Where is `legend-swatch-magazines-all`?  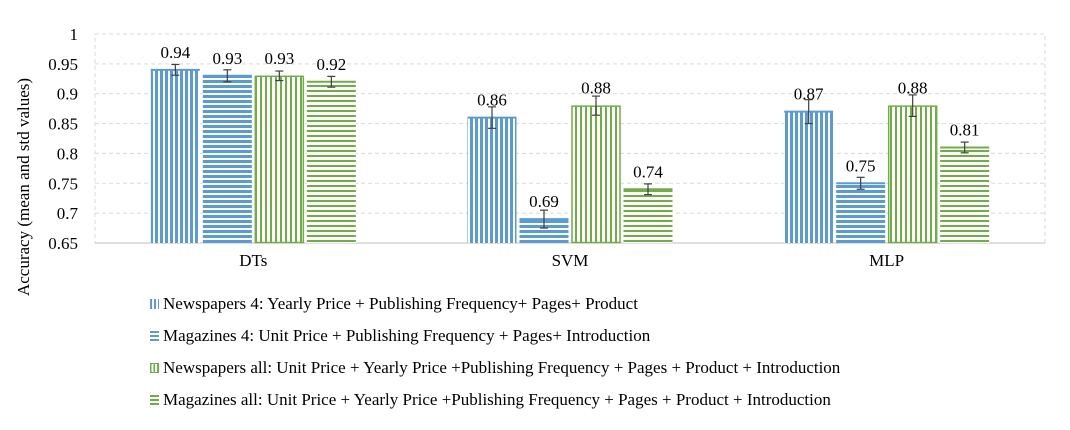 legend-swatch-magazines-all is located at coordinates (154, 400).